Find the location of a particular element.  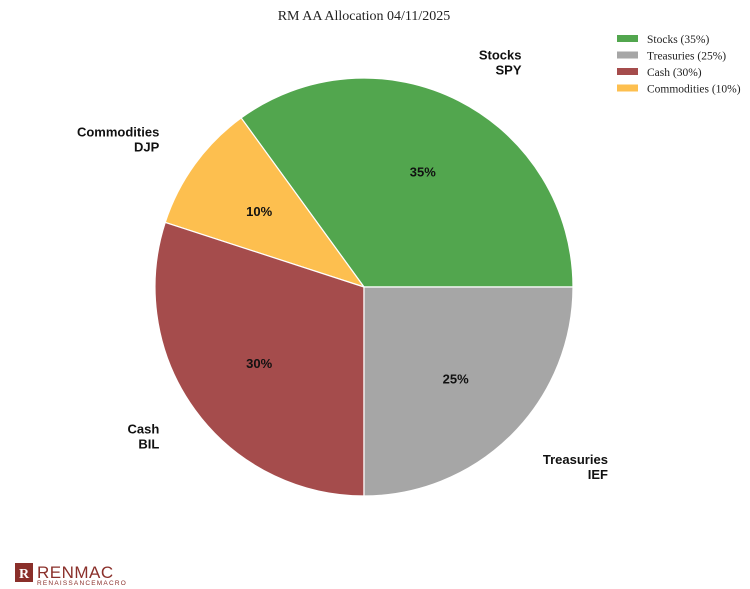

slice-name-label: Cash is located at coordinates (144, 429).